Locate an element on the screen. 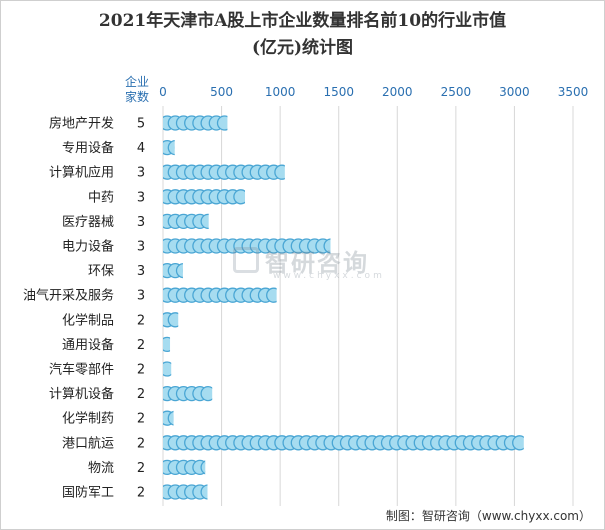 The height and width of the screenshot is (530, 605). bar-row: 化学制品 2 is located at coordinates (120, 320).